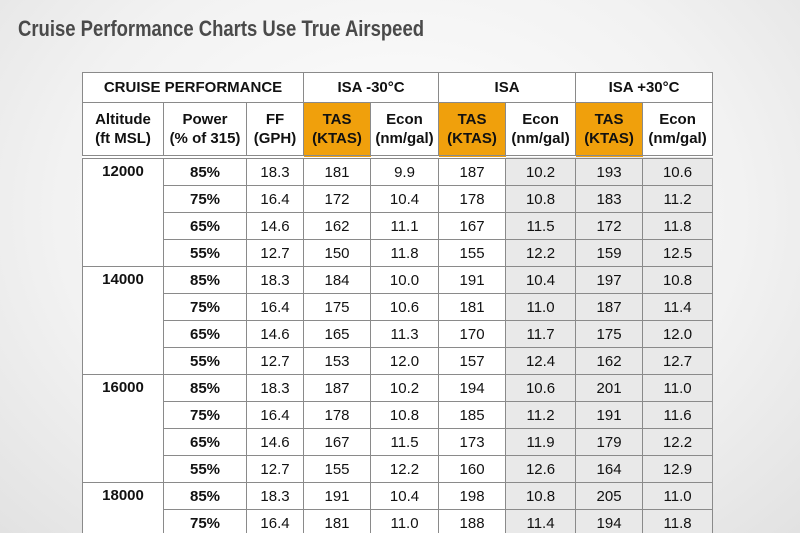  Describe the element at coordinates (678, 334) in the screenshot. I see `value-cell: 12.0` at that location.